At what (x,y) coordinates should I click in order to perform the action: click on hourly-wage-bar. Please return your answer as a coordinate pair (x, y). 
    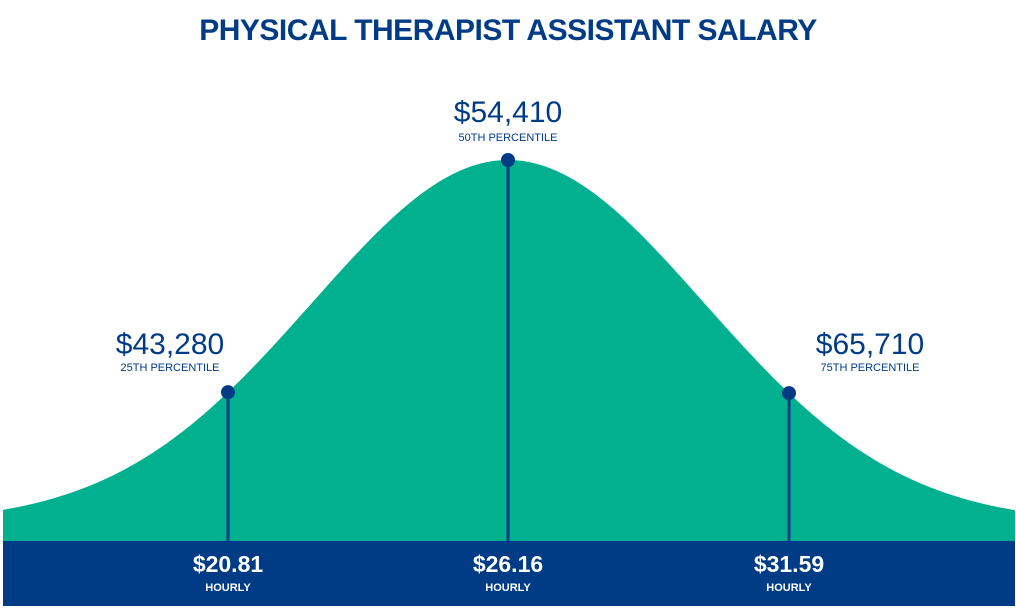
    Looking at the image, I should click on (509, 573).